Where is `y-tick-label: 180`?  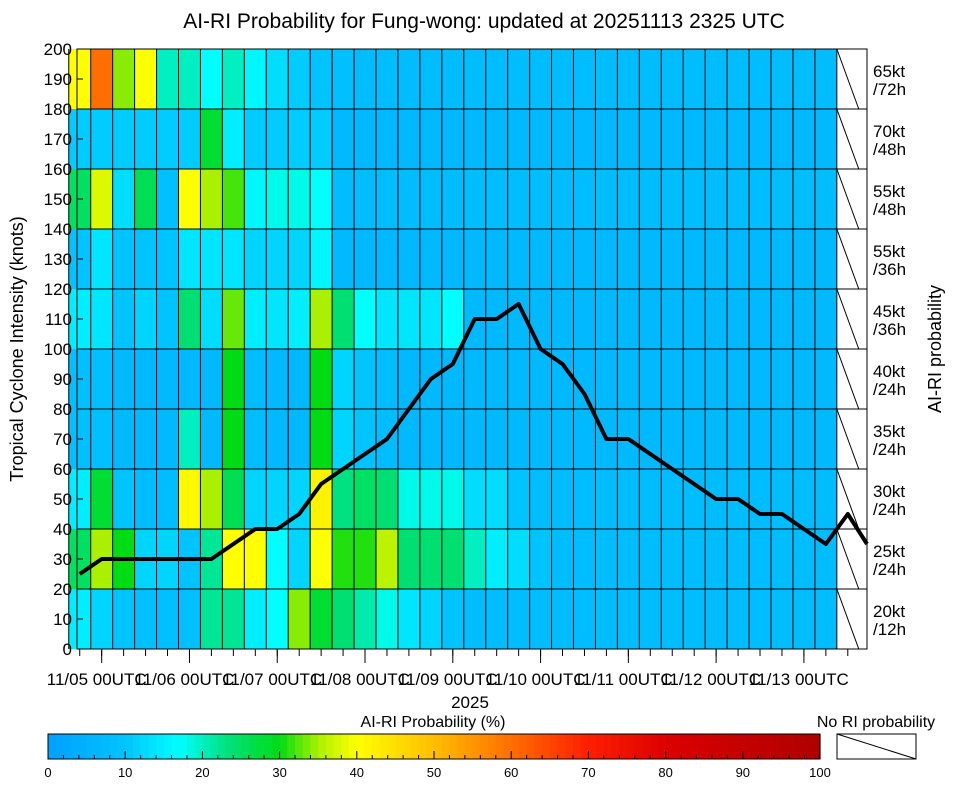
y-tick-label: 180 is located at coordinates (58, 109).